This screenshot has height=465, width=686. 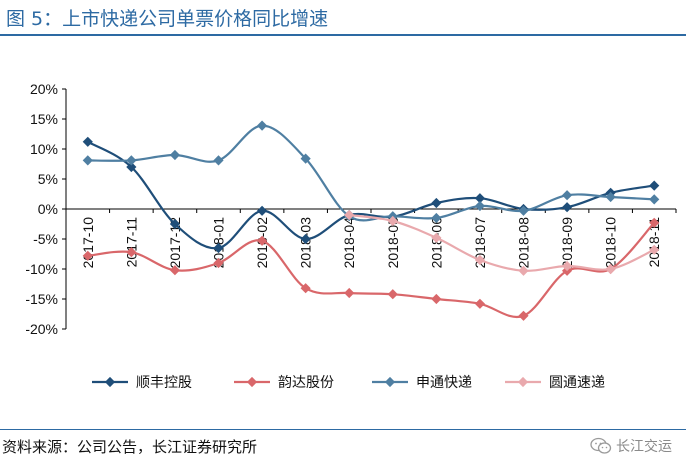 I want to click on x-tick-label: 2018-04, so click(x=349, y=243).